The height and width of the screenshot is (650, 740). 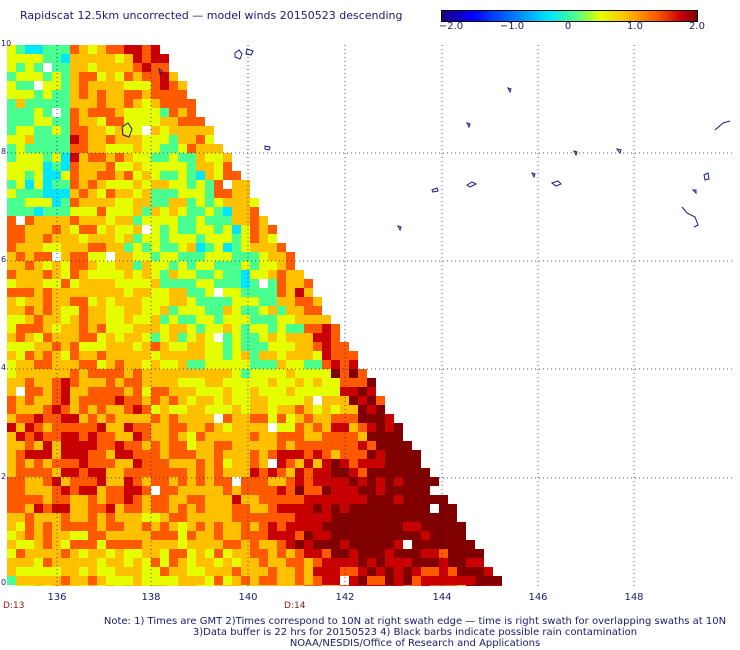 I want to click on latitude-tick: 0, so click(x=4, y=582).